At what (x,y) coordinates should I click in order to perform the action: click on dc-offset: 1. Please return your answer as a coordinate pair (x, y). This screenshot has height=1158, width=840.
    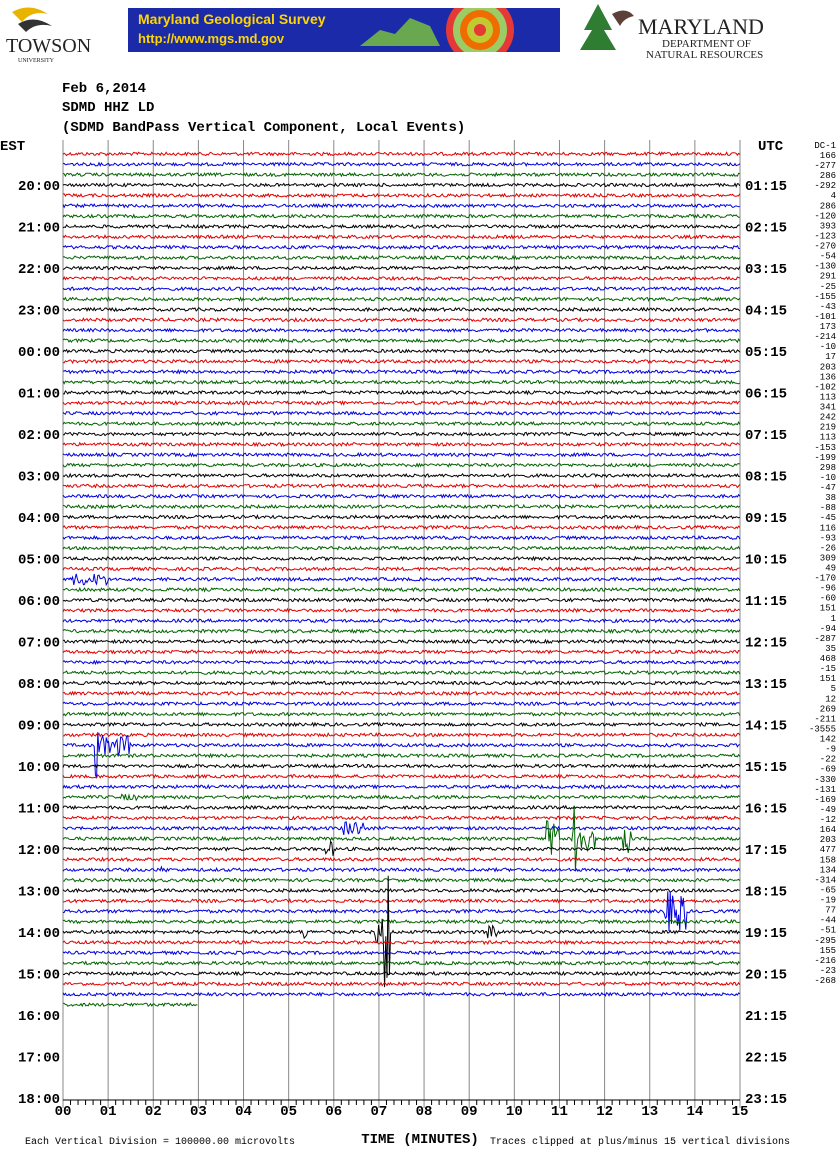
    Looking at the image, I should click on (833, 619).